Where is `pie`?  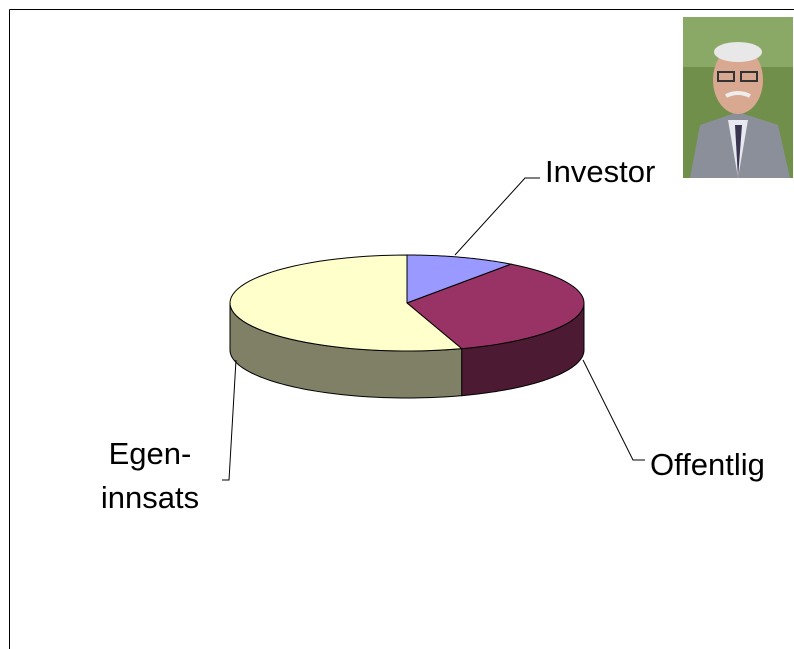 pie is located at coordinates (407, 326).